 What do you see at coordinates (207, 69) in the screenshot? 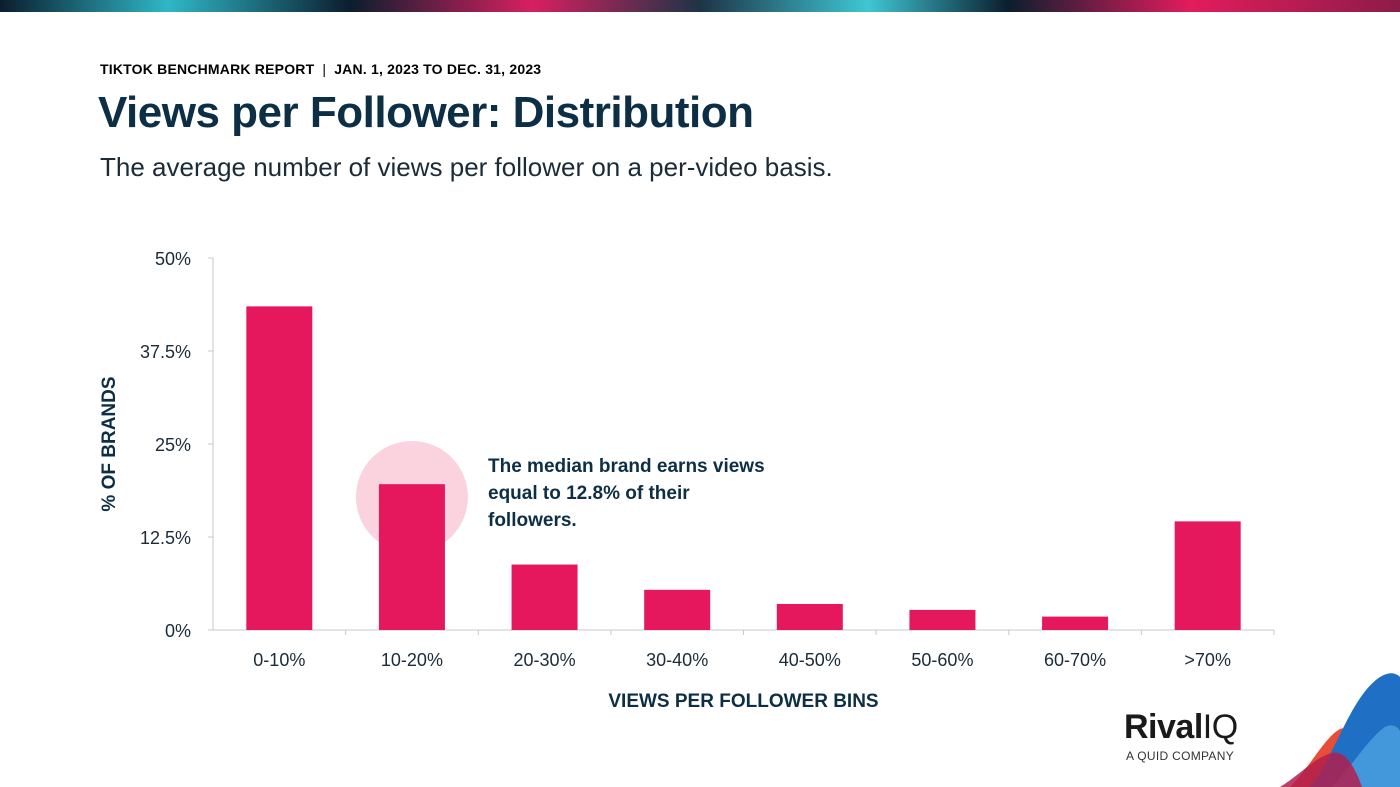
I see `report-name: TIKTOK BENCHMARK REPORT` at bounding box center [207, 69].